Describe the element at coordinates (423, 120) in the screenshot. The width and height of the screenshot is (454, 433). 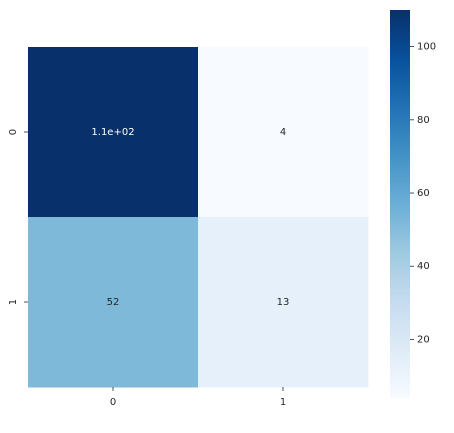
I see `colorbar-tick-label: 80` at that location.